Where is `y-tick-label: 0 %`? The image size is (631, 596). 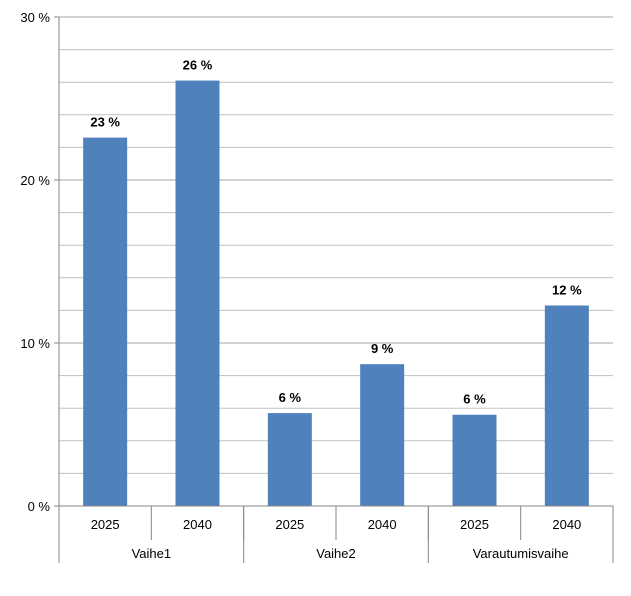 y-tick-label: 0 % is located at coordinates (39, 506).